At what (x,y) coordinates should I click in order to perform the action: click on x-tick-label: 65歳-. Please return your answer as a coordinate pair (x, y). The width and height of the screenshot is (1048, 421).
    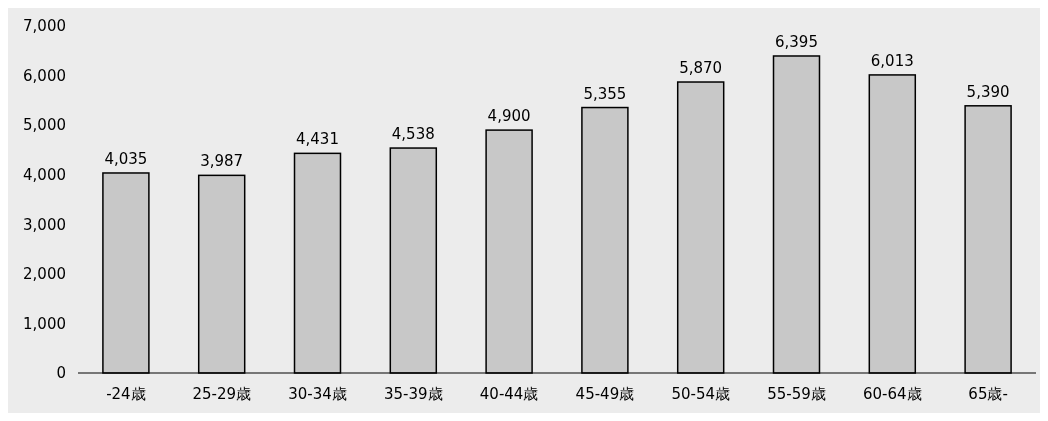
    Looking at the image, I should click on (988, 394).